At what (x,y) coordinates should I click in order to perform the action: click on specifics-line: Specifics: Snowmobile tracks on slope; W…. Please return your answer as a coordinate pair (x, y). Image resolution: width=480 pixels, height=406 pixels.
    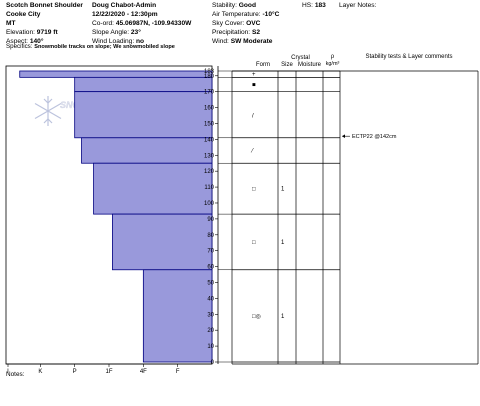
    Looking at the image, I should click on (90, 46).